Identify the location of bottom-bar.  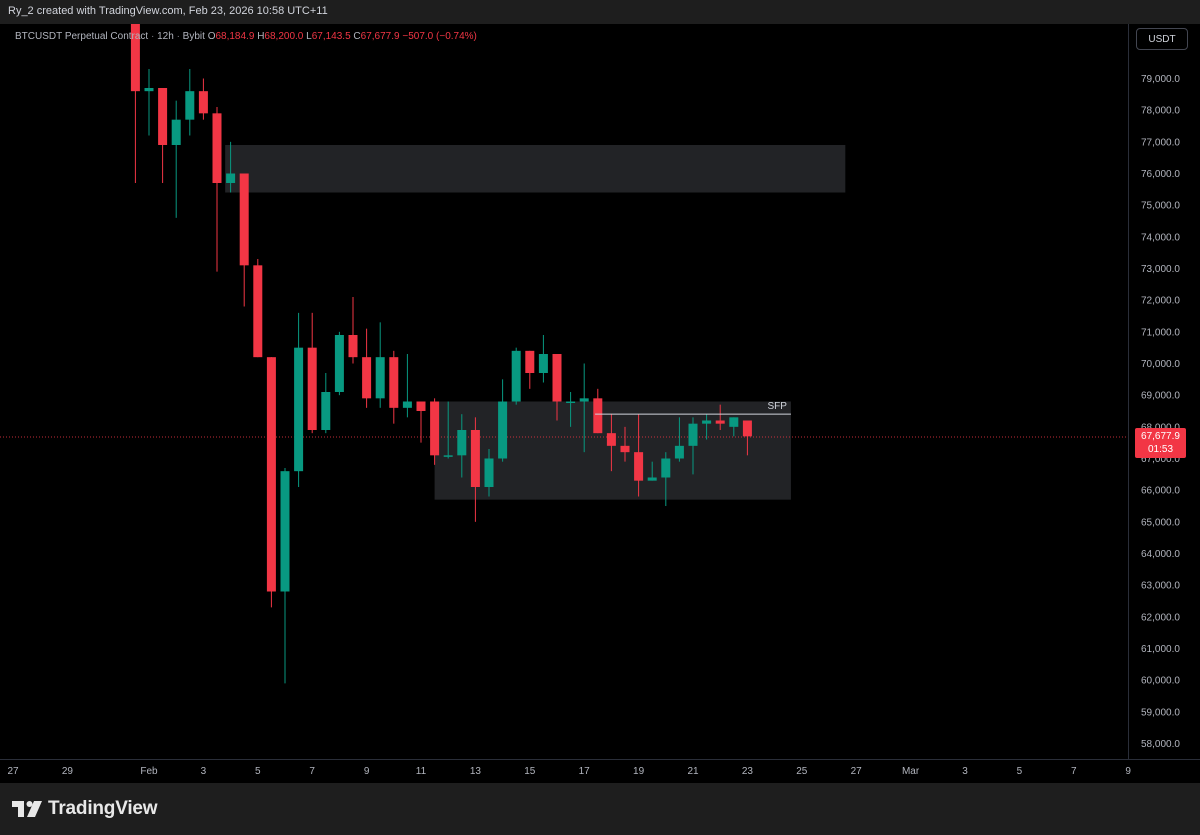
(600, 809).